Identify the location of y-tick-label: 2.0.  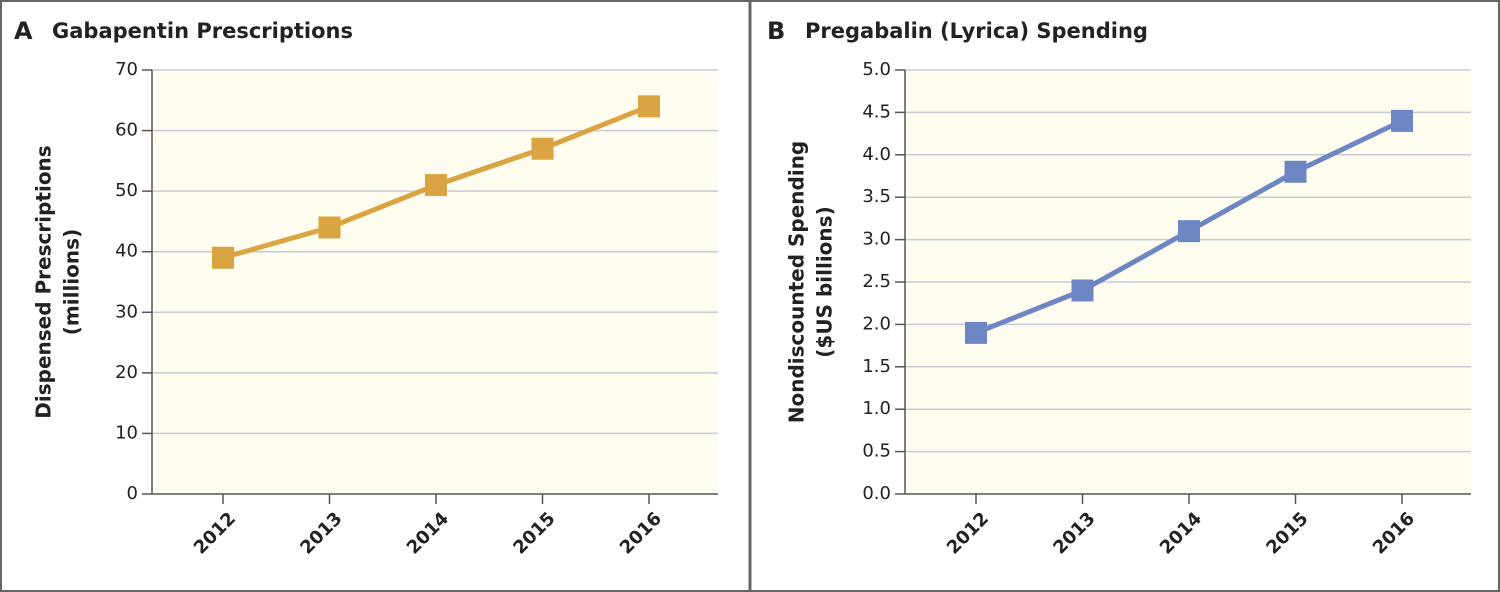
(876, 323).